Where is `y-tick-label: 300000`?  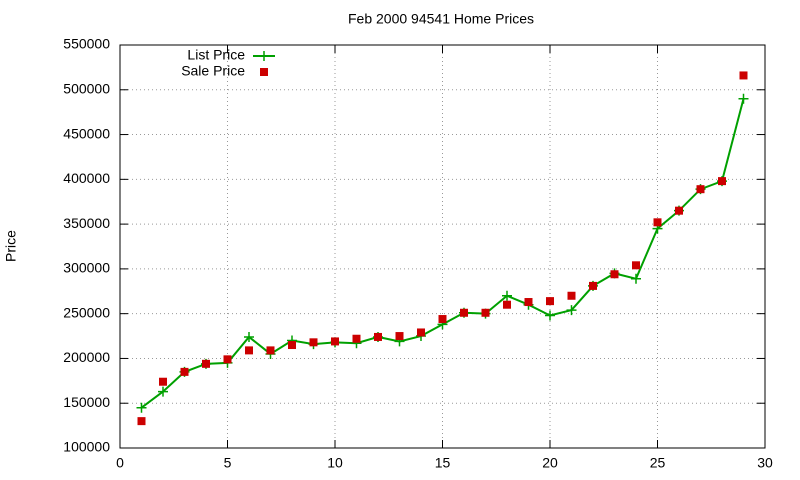 y-tick-label: 300000 is located at coordinates (86, 268).